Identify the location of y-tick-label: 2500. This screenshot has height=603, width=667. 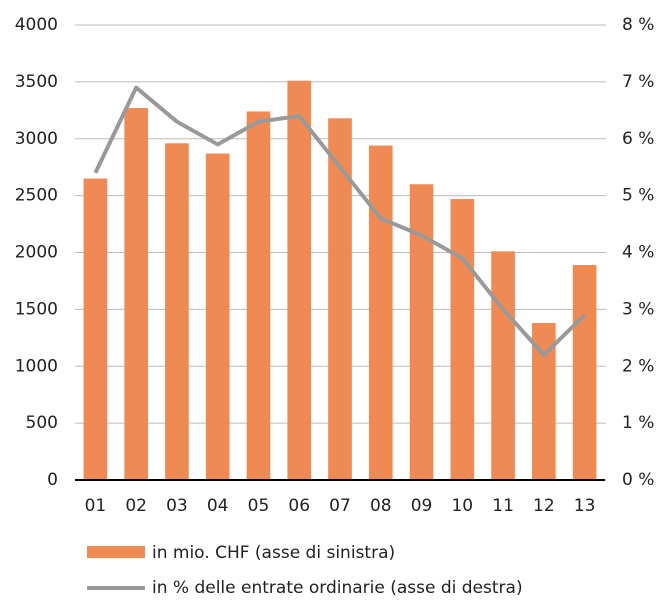
(36, 196).